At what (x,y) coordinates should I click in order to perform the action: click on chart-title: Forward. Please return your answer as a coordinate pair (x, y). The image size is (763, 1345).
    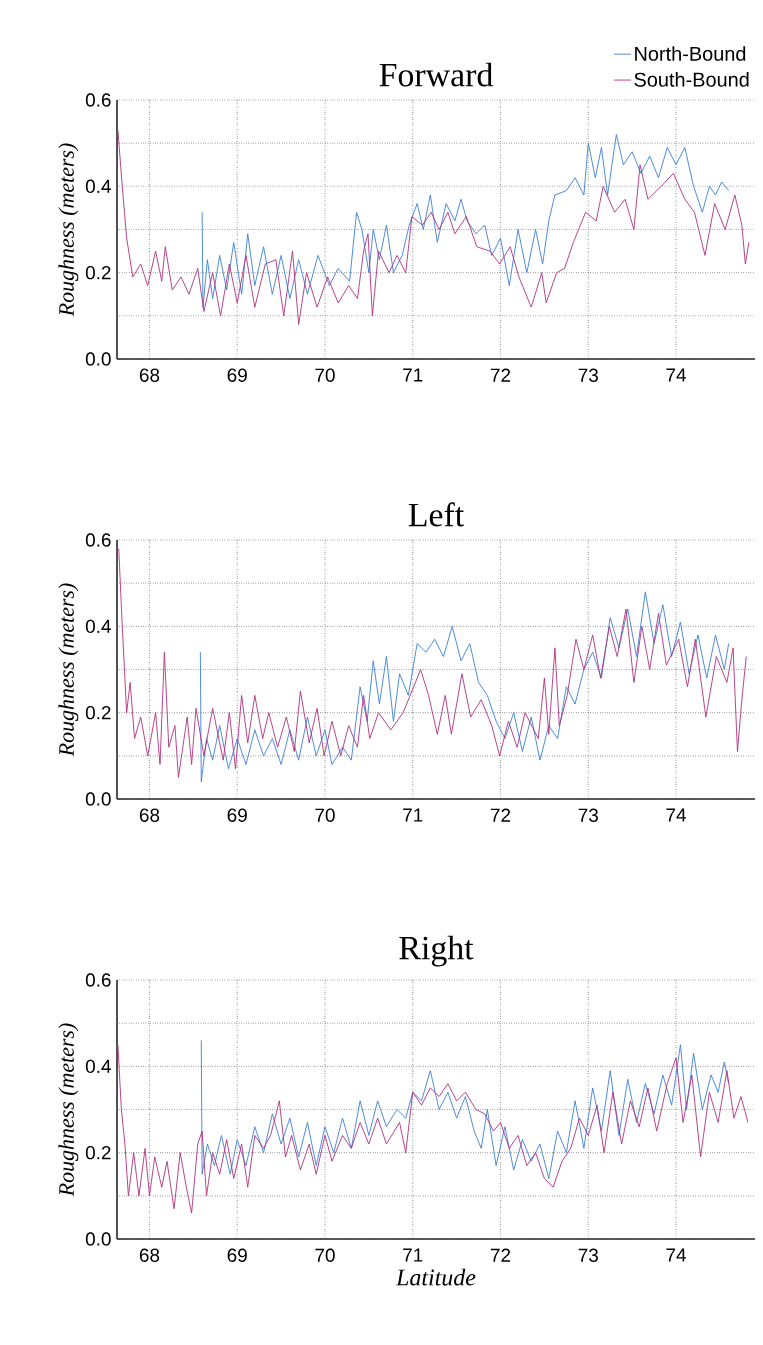
    Looking at the image, I should click on (436, 74).